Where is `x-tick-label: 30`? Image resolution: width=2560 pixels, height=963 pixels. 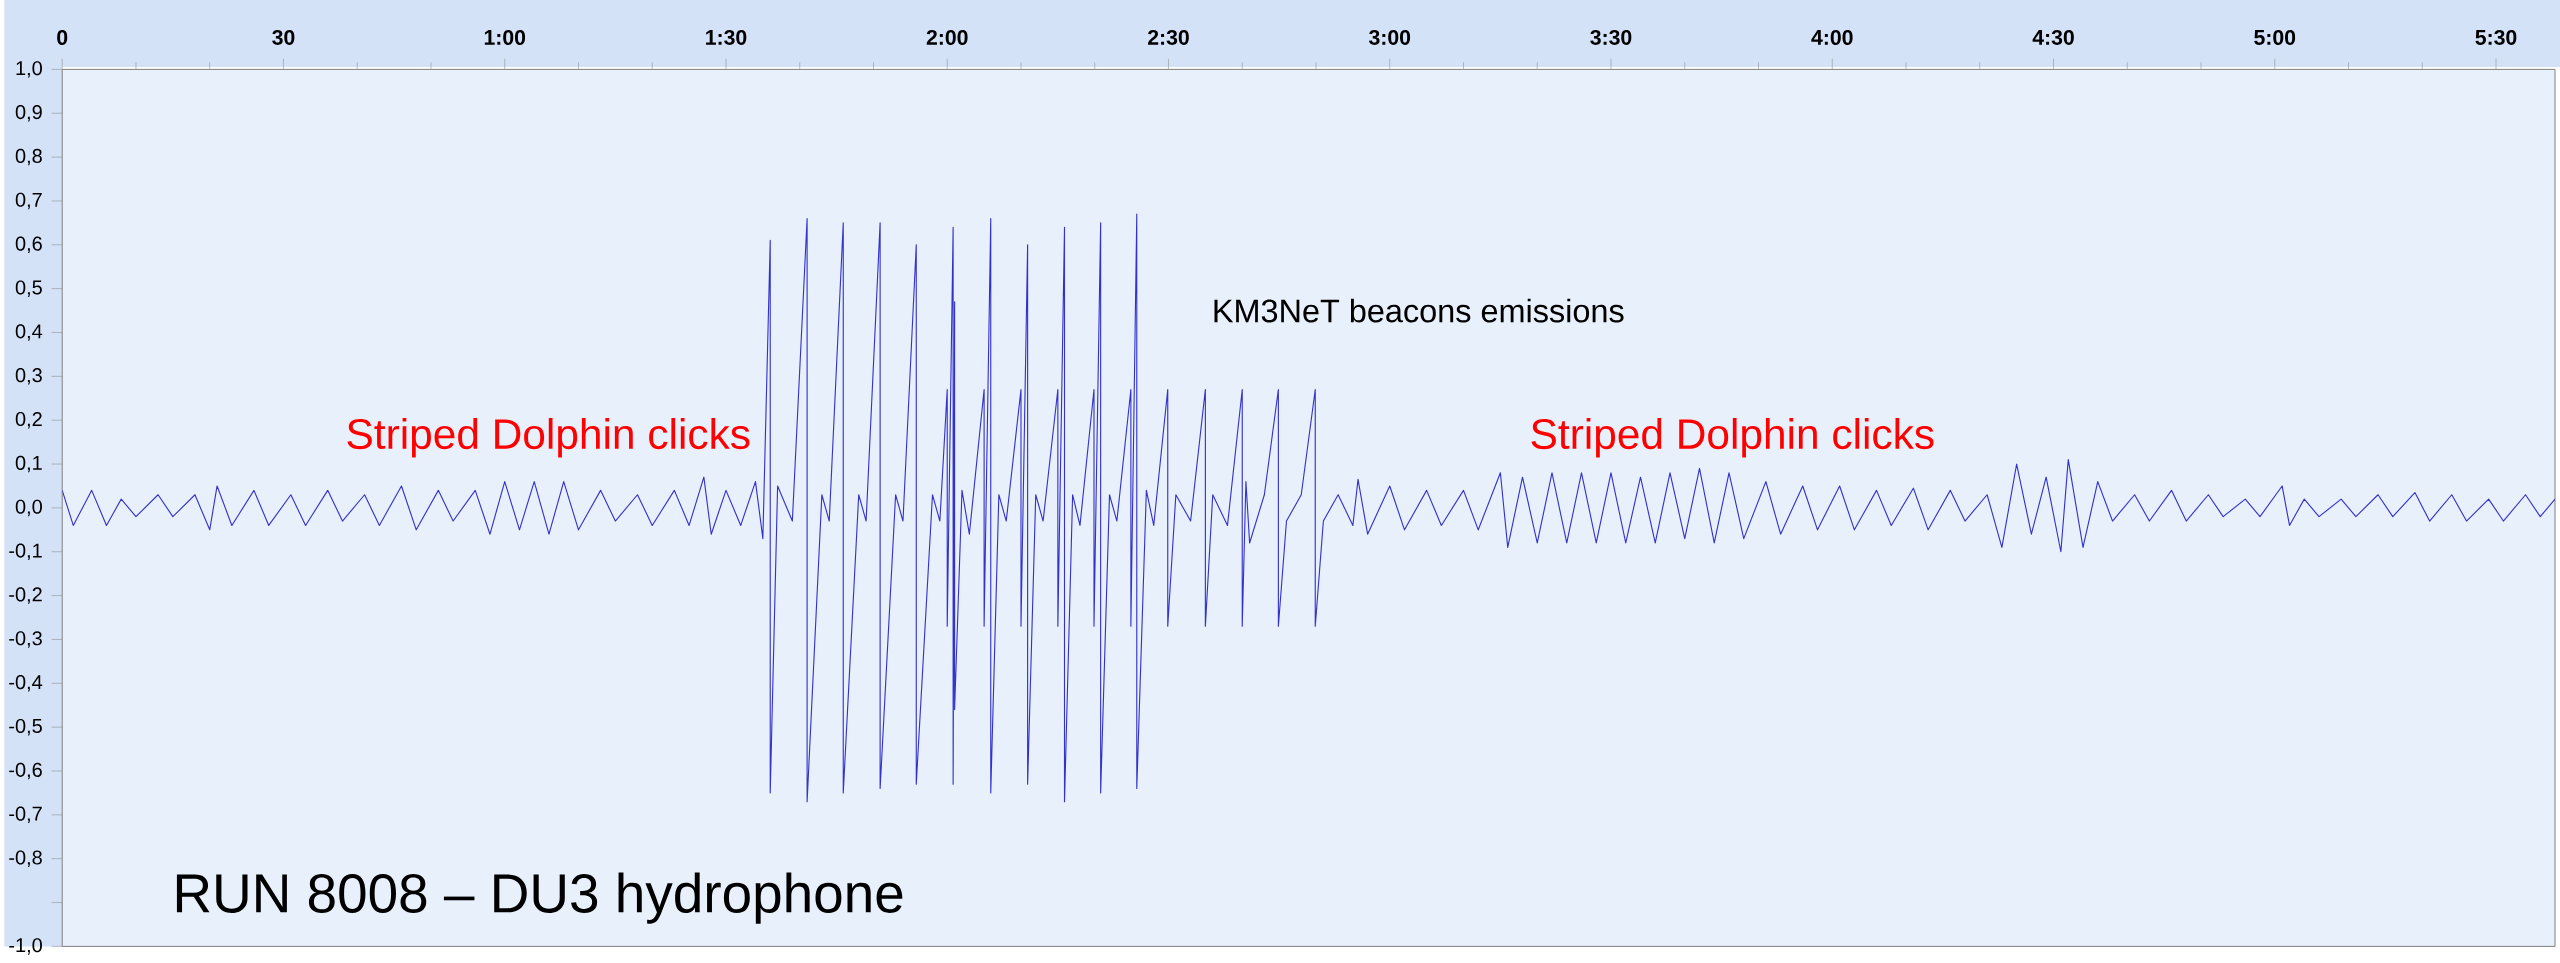 x-tick-label: 30 is located at coordinates (283, 37).